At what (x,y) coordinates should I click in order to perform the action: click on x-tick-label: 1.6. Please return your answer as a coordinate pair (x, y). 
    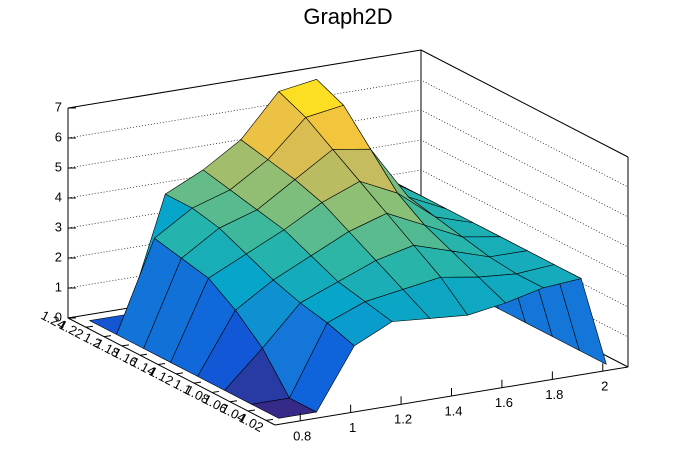
    Looking at the image, I should click on (504, 402).